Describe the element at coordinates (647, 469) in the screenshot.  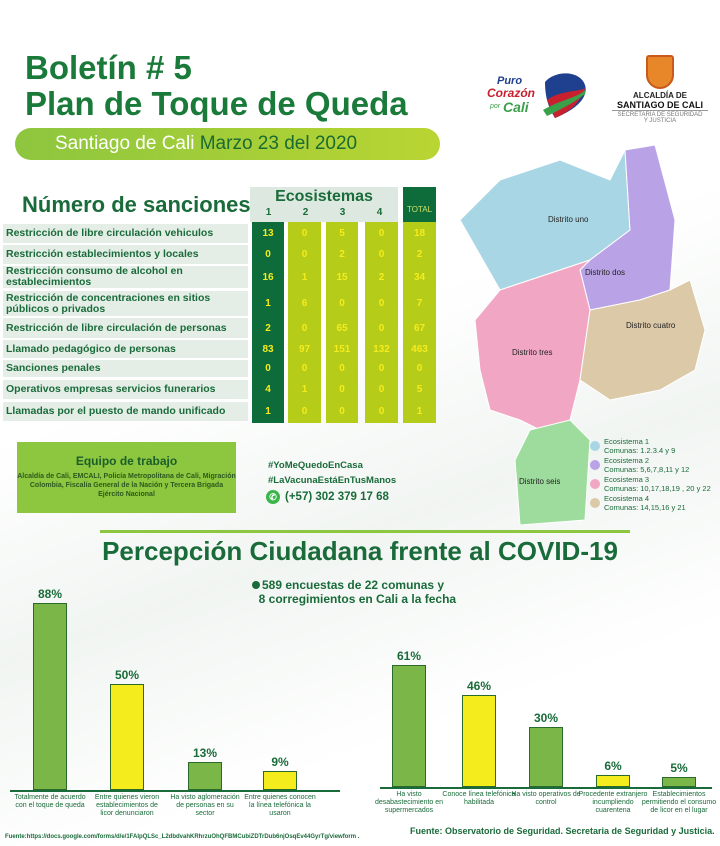
I see `legend-comunas: Comunas: 5,6,7,8,11 y 12` at that location.